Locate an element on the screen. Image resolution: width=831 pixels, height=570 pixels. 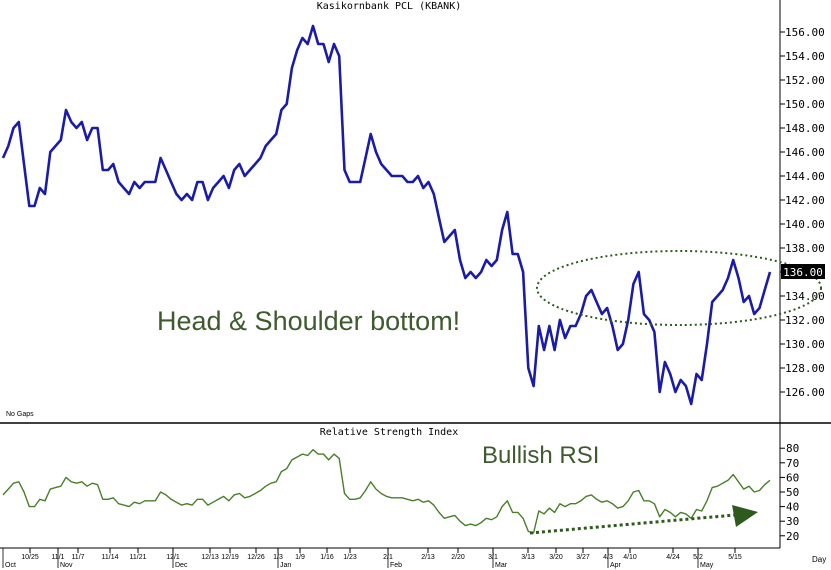
last-price-box is located at coordinates (803, 271).